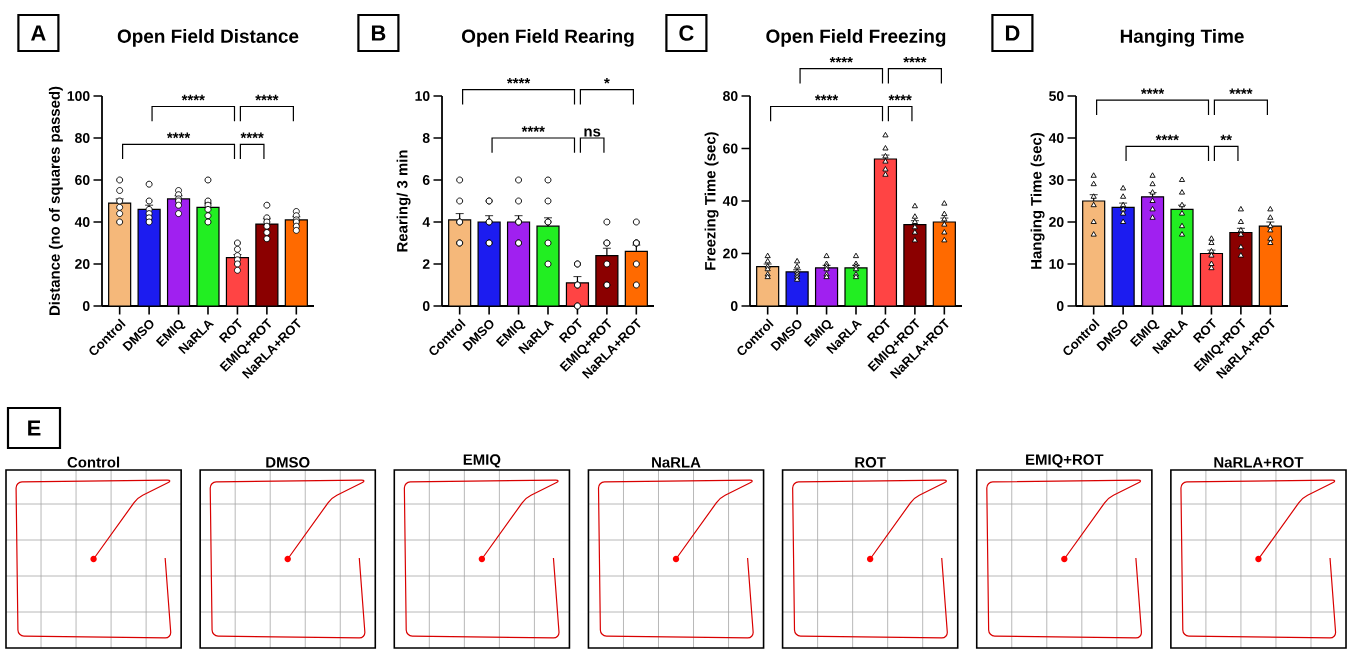 The width and height of the screenshot is (1352, 658). Describe the element at coordinates (34, 428) in the screenshot. I see `text: E` at that location.